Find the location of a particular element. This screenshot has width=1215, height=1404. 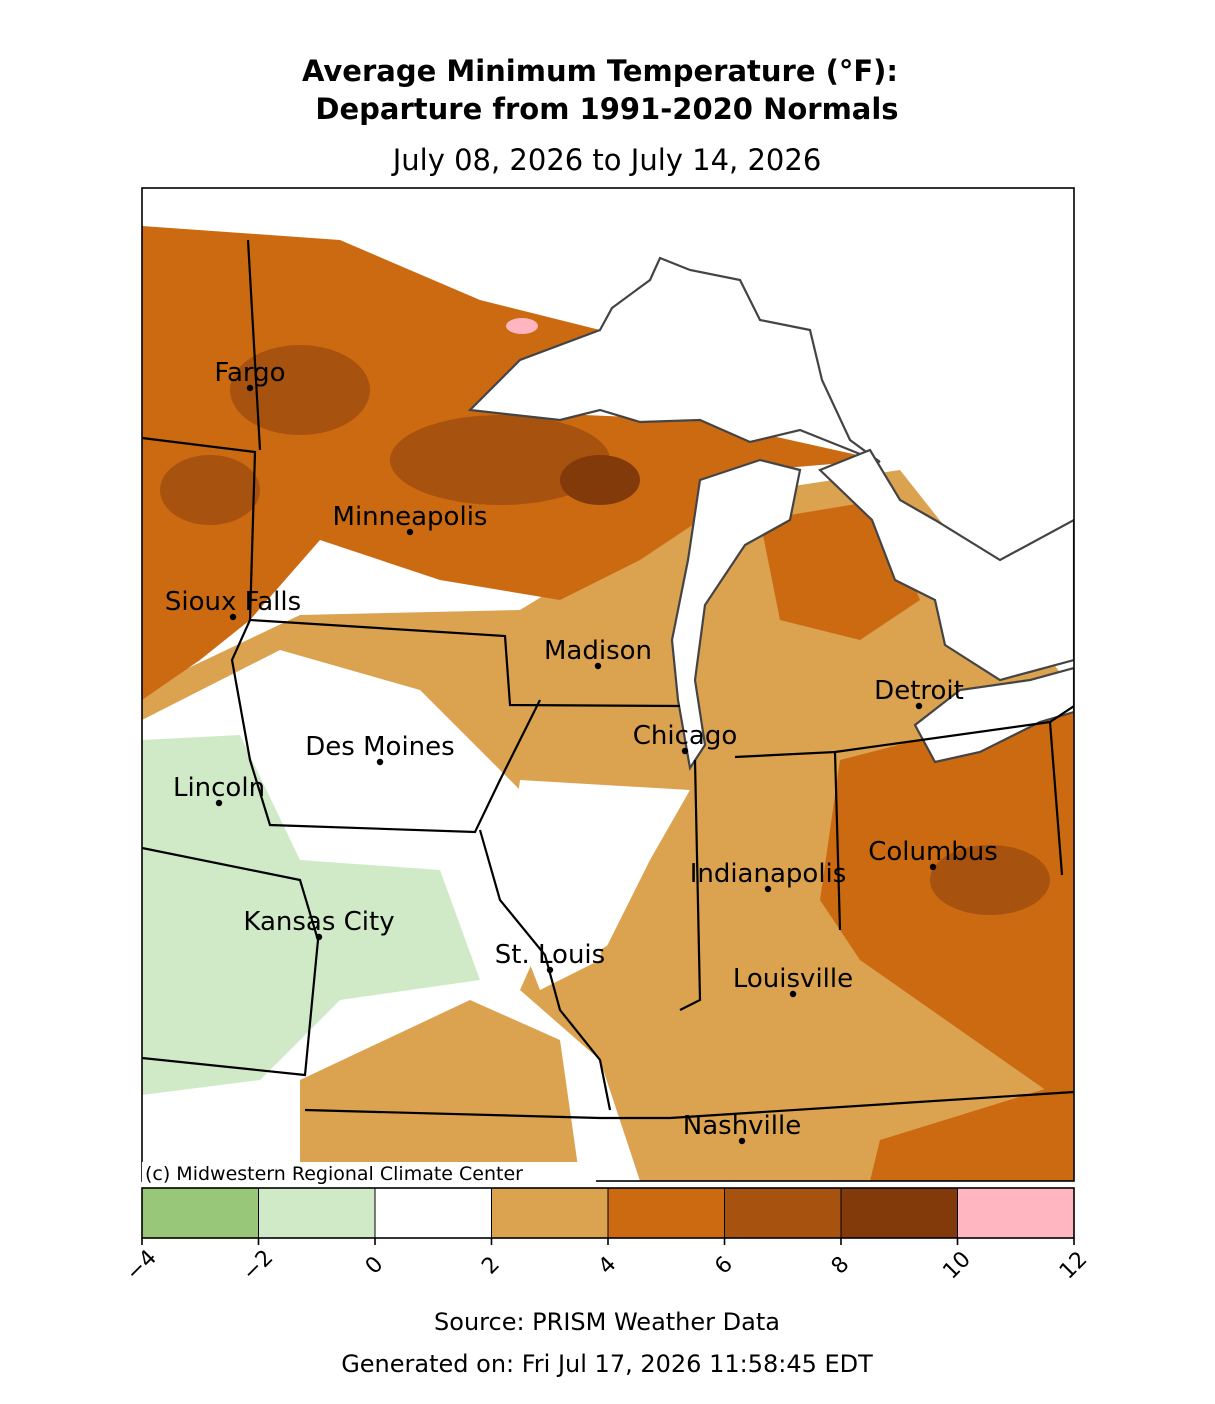

colorbar-tick-label: 0 is located at coordinates (375, 1266).